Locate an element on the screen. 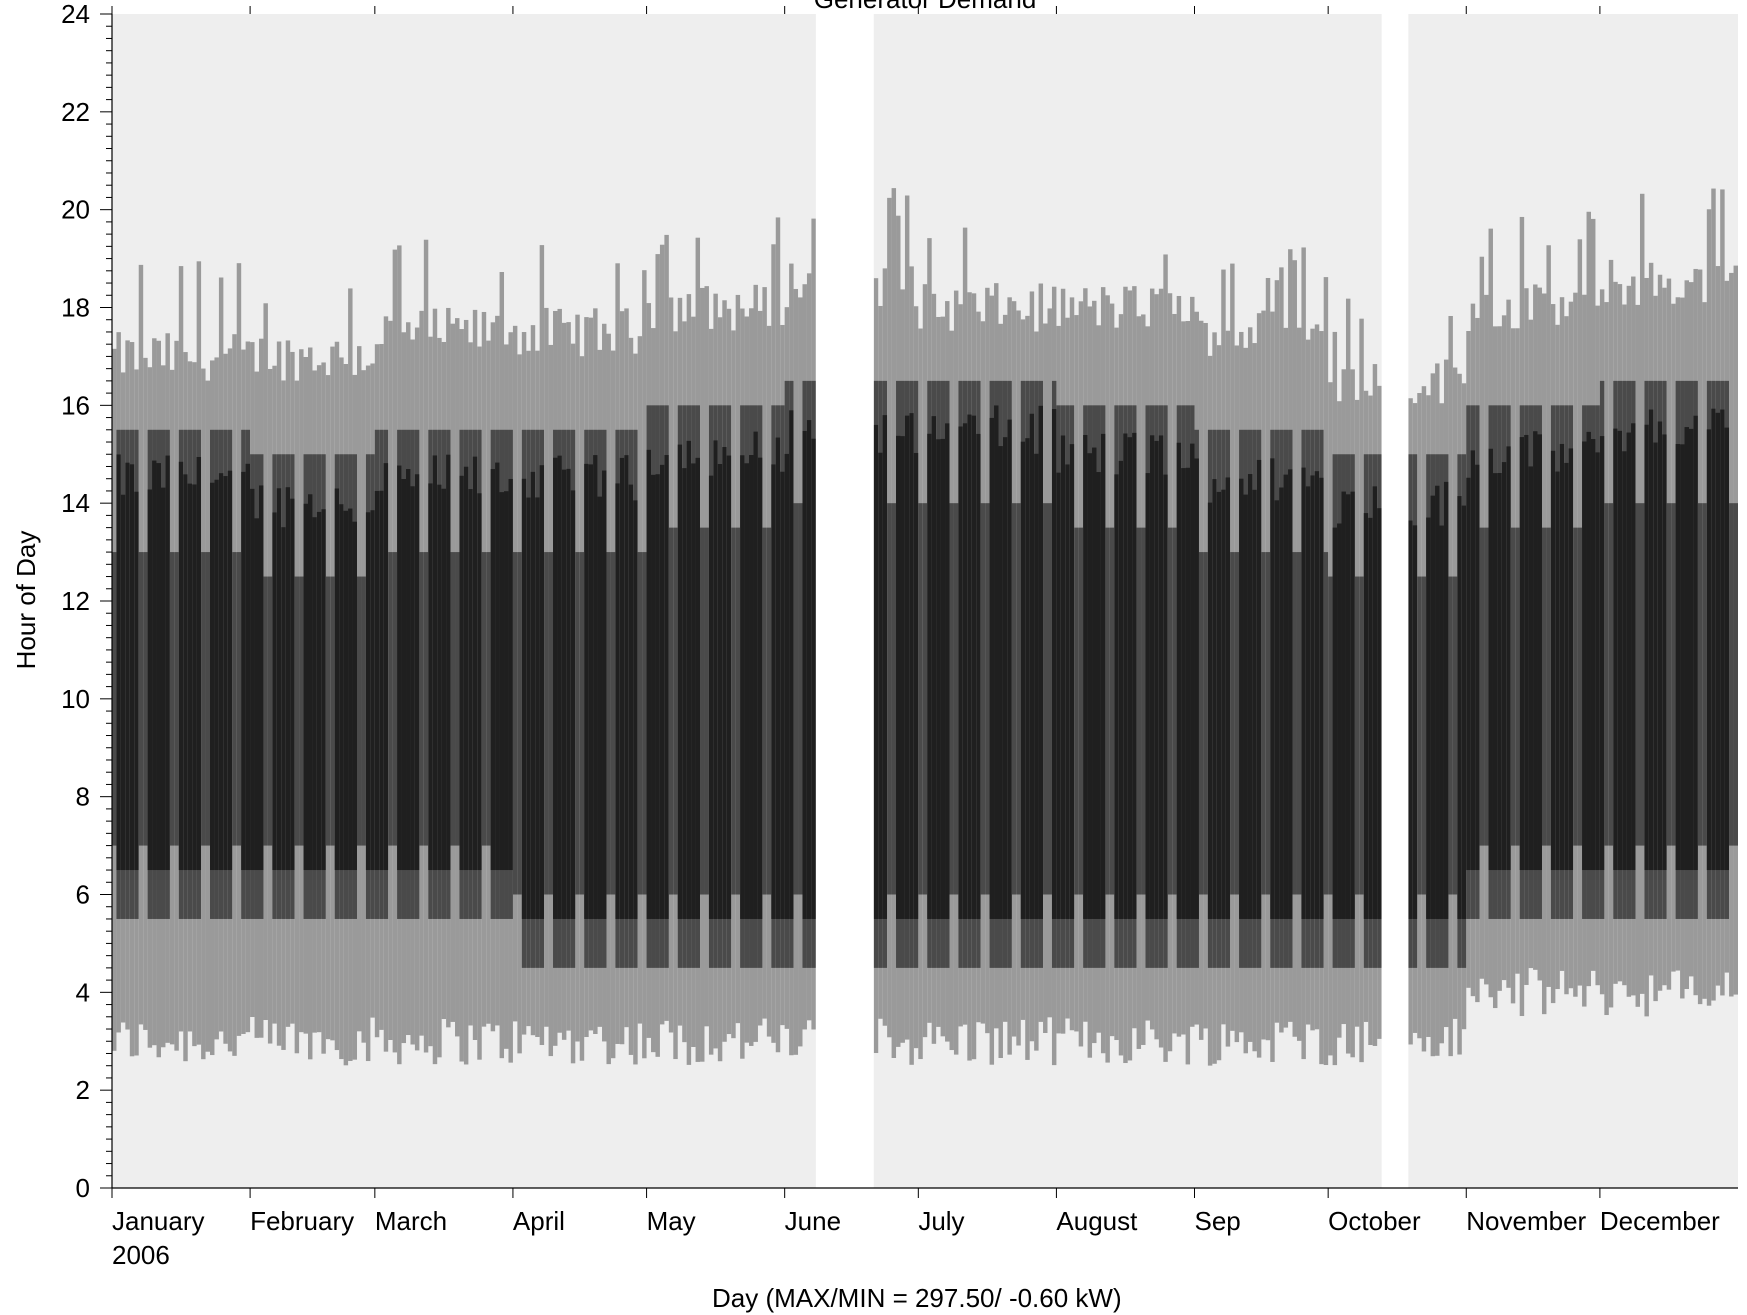 Image resolution: width=1747 pixels, height=1315 pixels. month-label: May is located at coordinates (671, 1221).